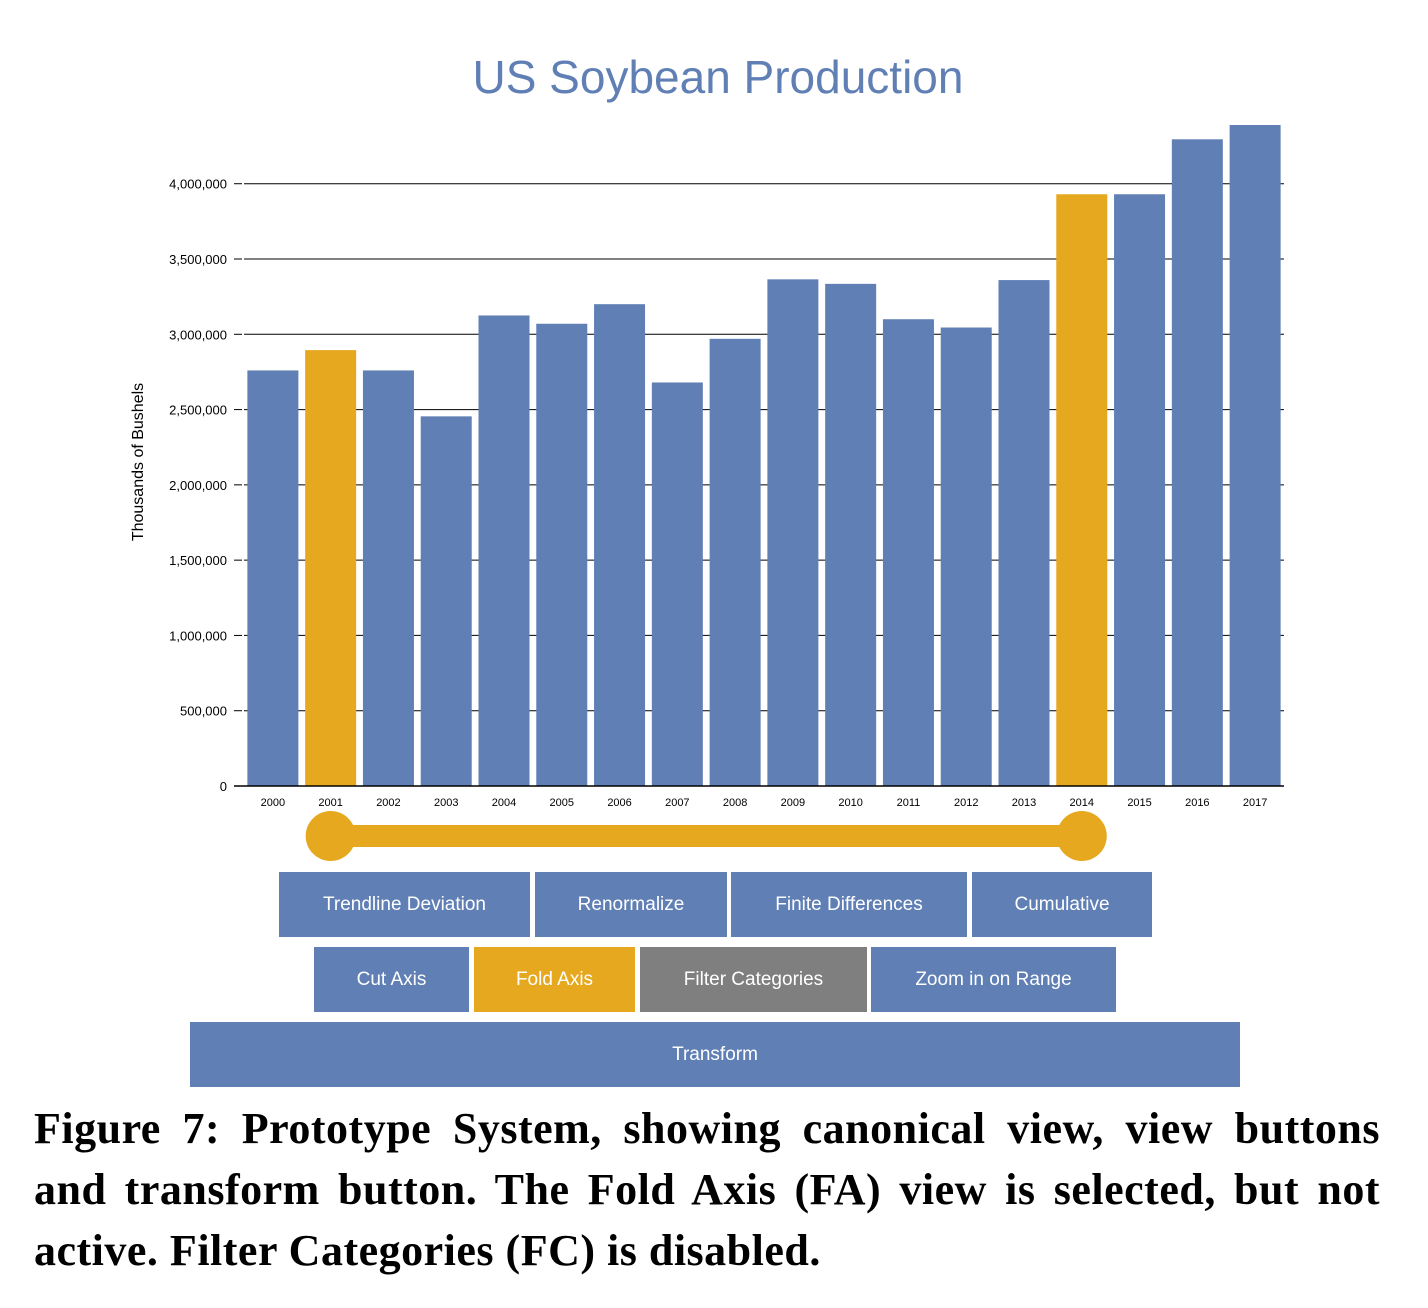 The image size is (1428, 1308). I want to click on y-tick-label: 3,500,000, so click(198, 259).